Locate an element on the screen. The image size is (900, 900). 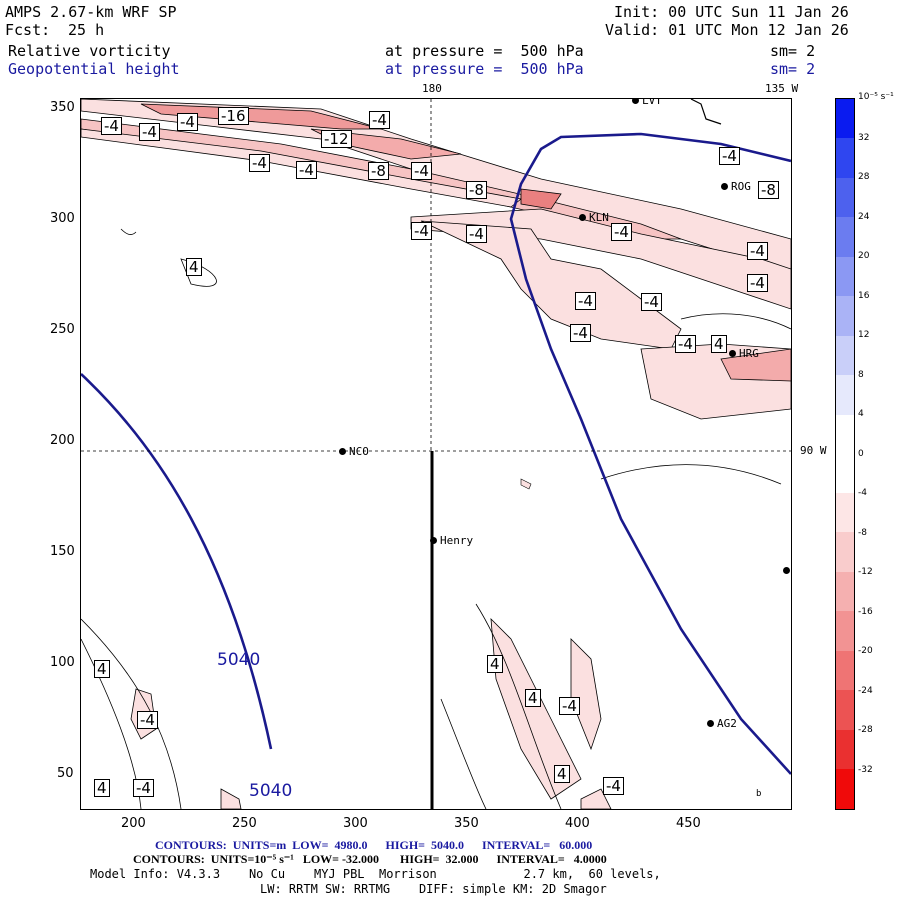
forecast-value: 25 h is located at coordinates (86, 30).